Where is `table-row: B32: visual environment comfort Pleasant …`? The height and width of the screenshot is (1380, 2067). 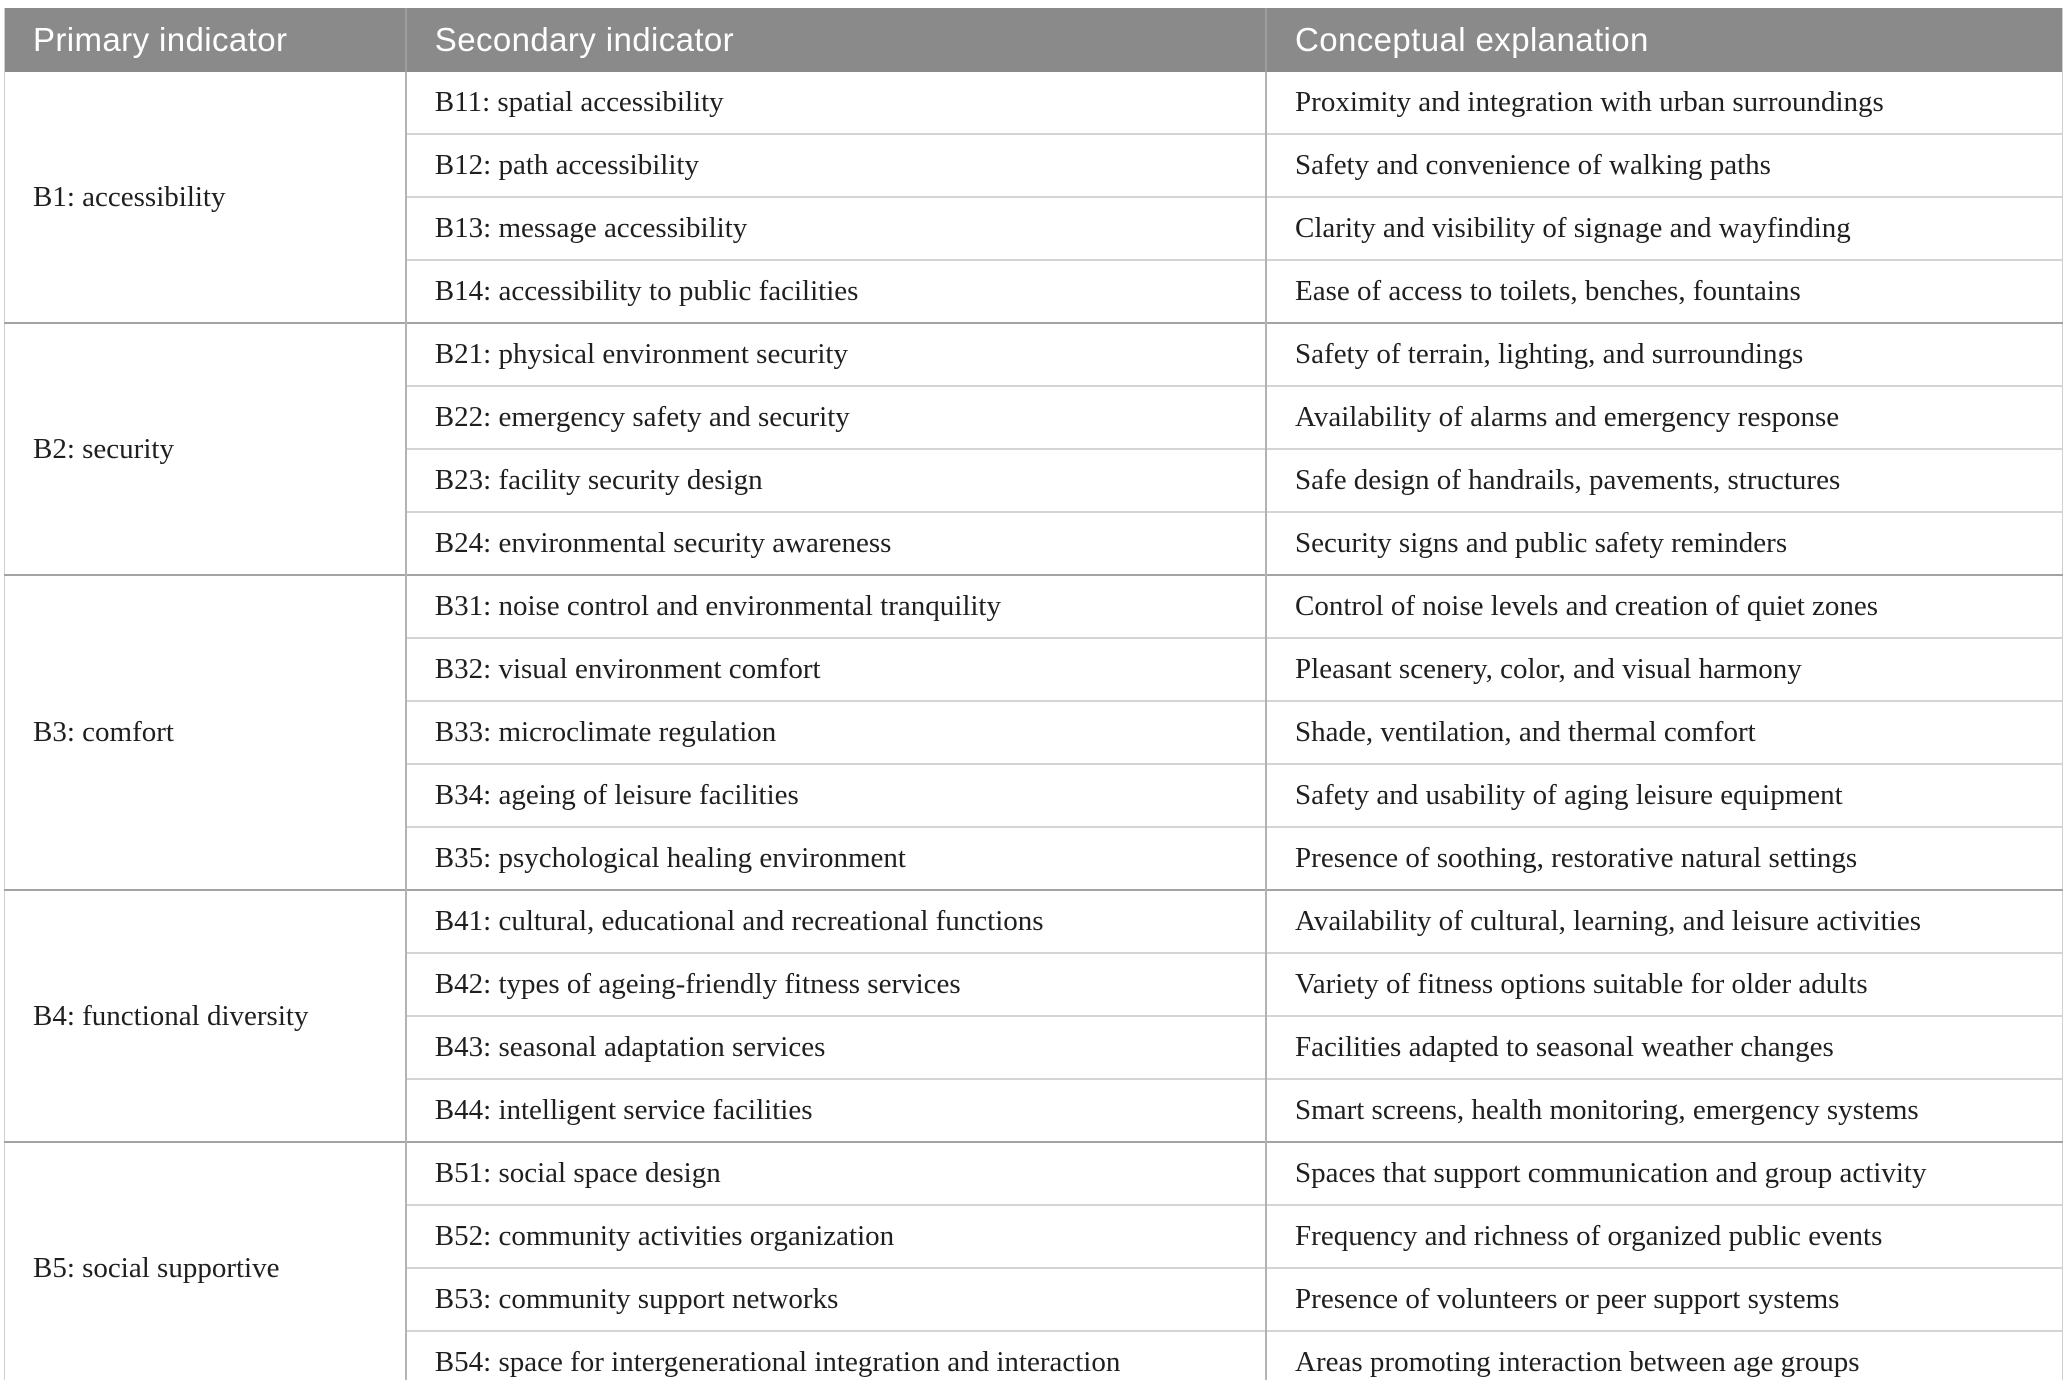
table-row: B32: visual environment comfort Pleasant … is located at coordinates (1034, 669).